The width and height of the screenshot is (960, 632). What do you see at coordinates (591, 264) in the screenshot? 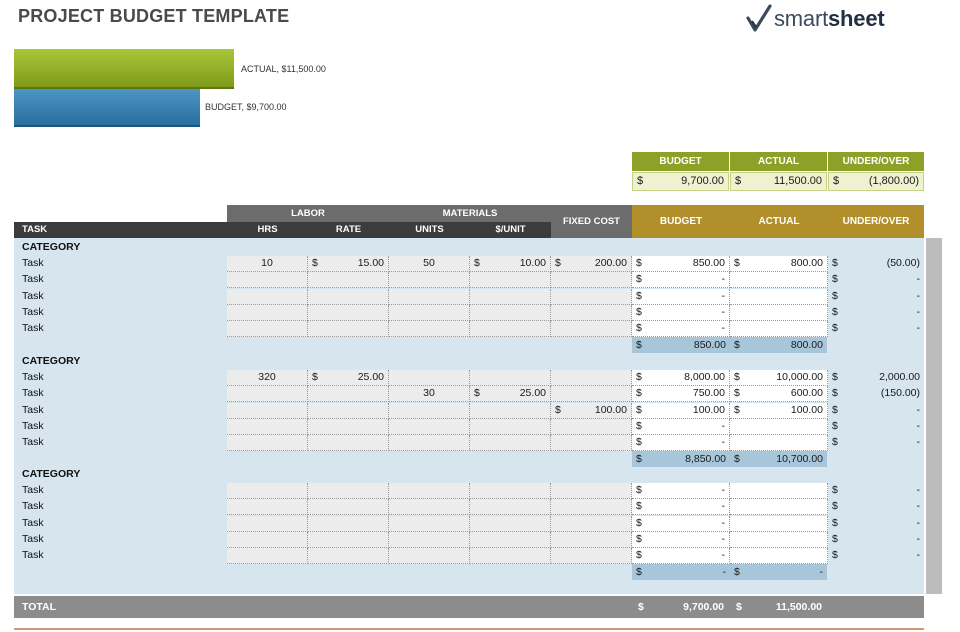
I see `fixed-cost-cell: $200.00` at bounding box center [591, 264].